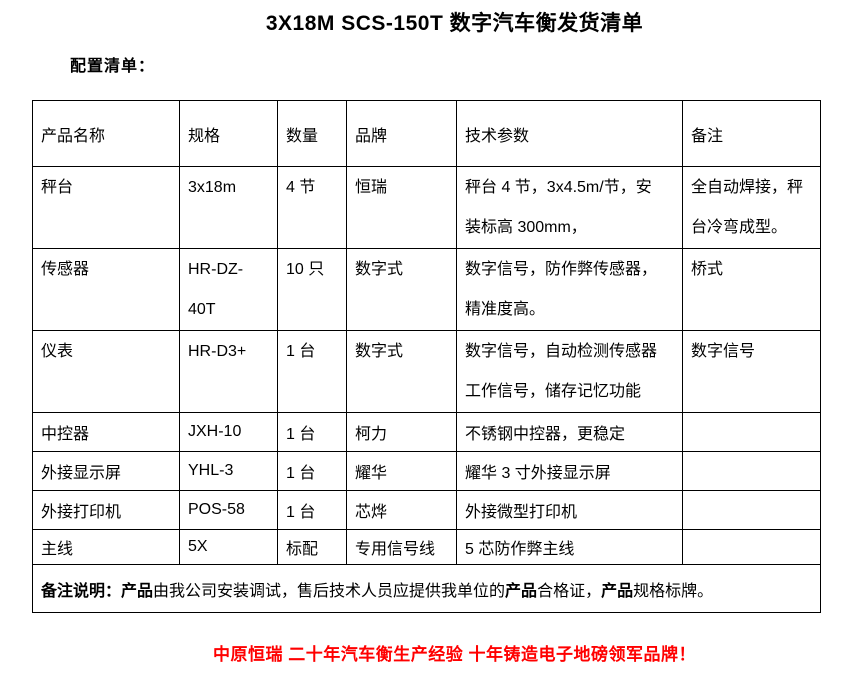 The height and width of the screenshot is (684, 849). What do you see at coordinates (401, 207) in the screenshot?
I see `cell-brand: 恒瑞` at bounding box center [401, 207].